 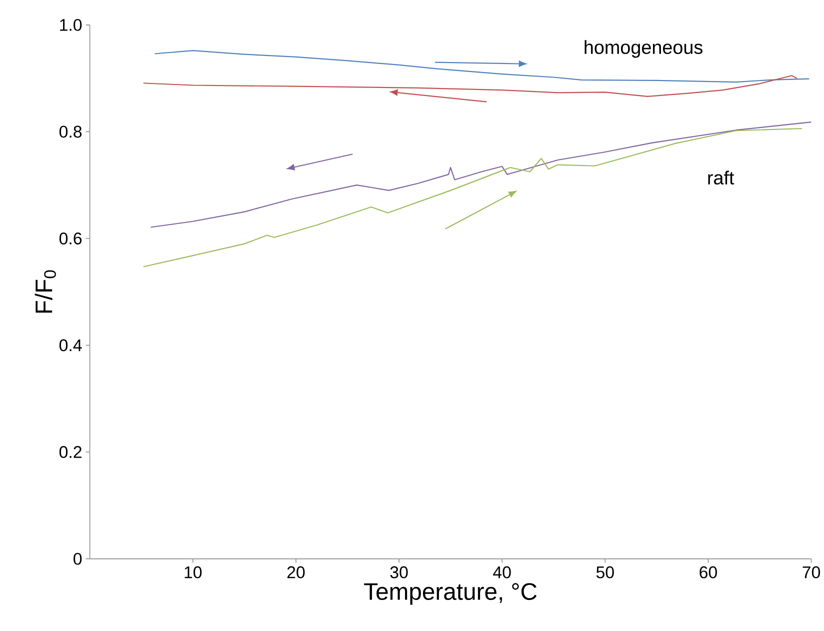 I want to click on y-tick-label: 0.8, so click(x=70, y=132).